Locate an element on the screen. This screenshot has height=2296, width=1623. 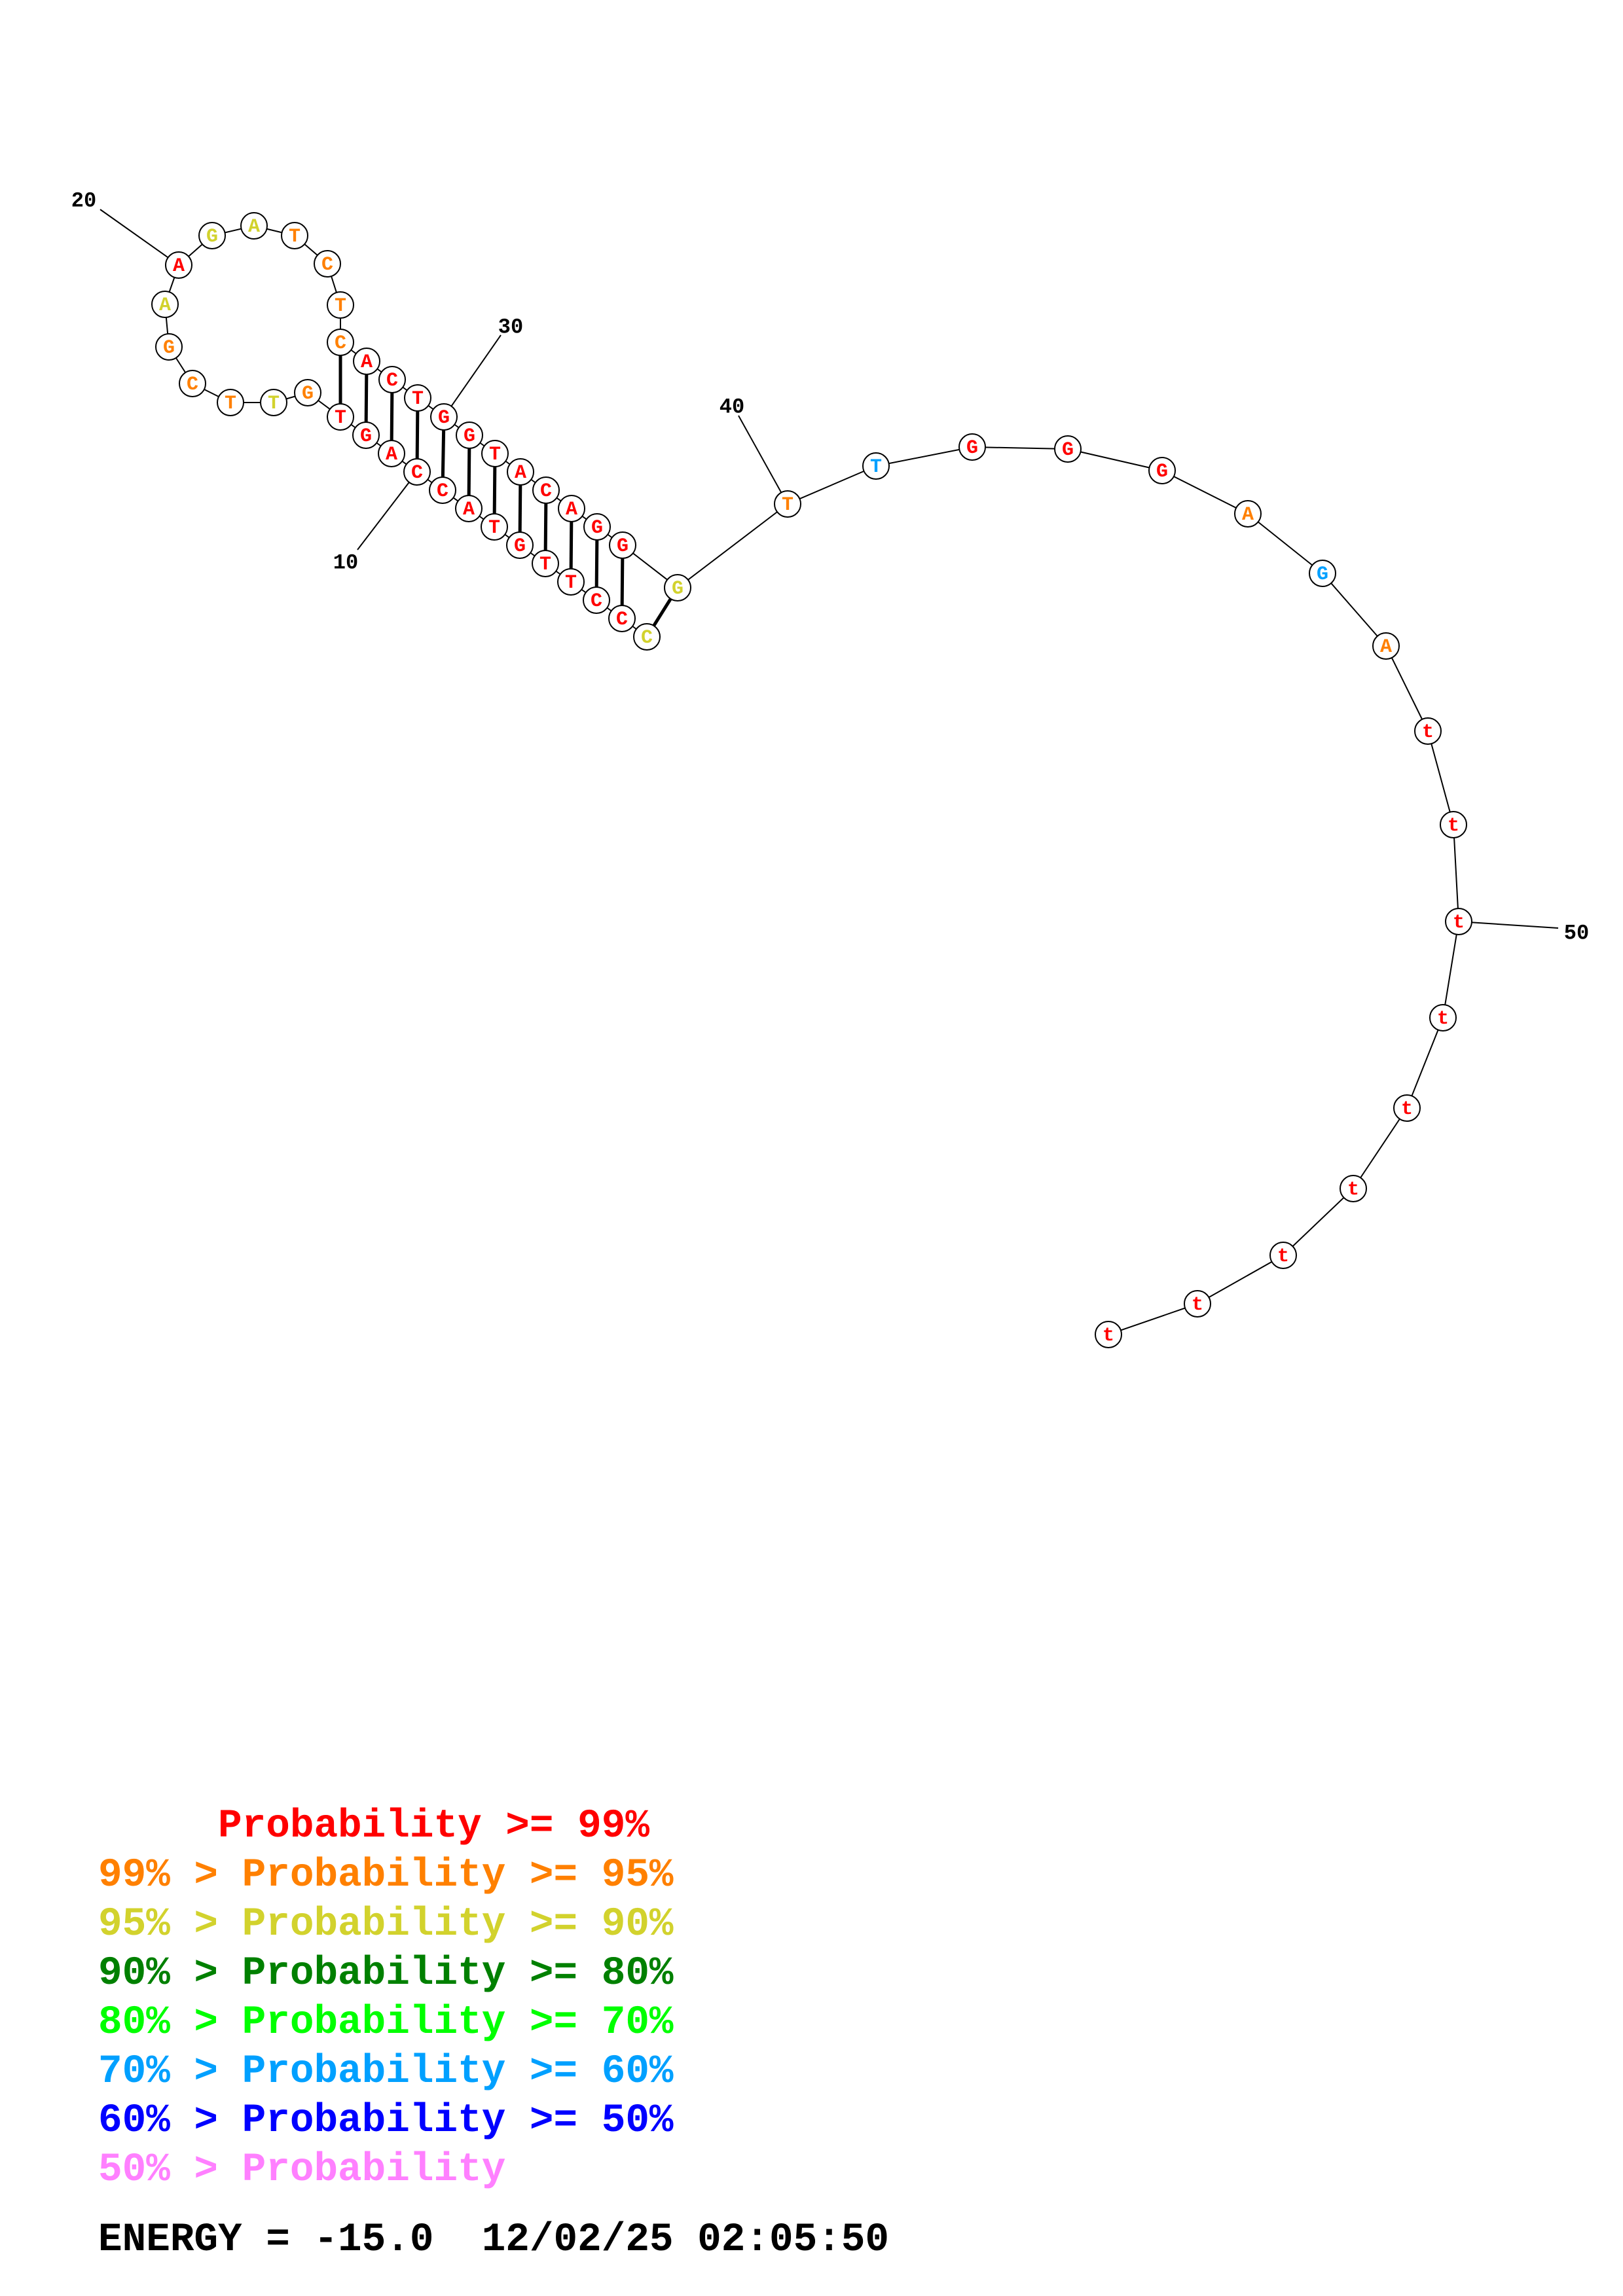
legend-line-6: 70% > Probability >= 60% is located at coordinates (386, 2071).